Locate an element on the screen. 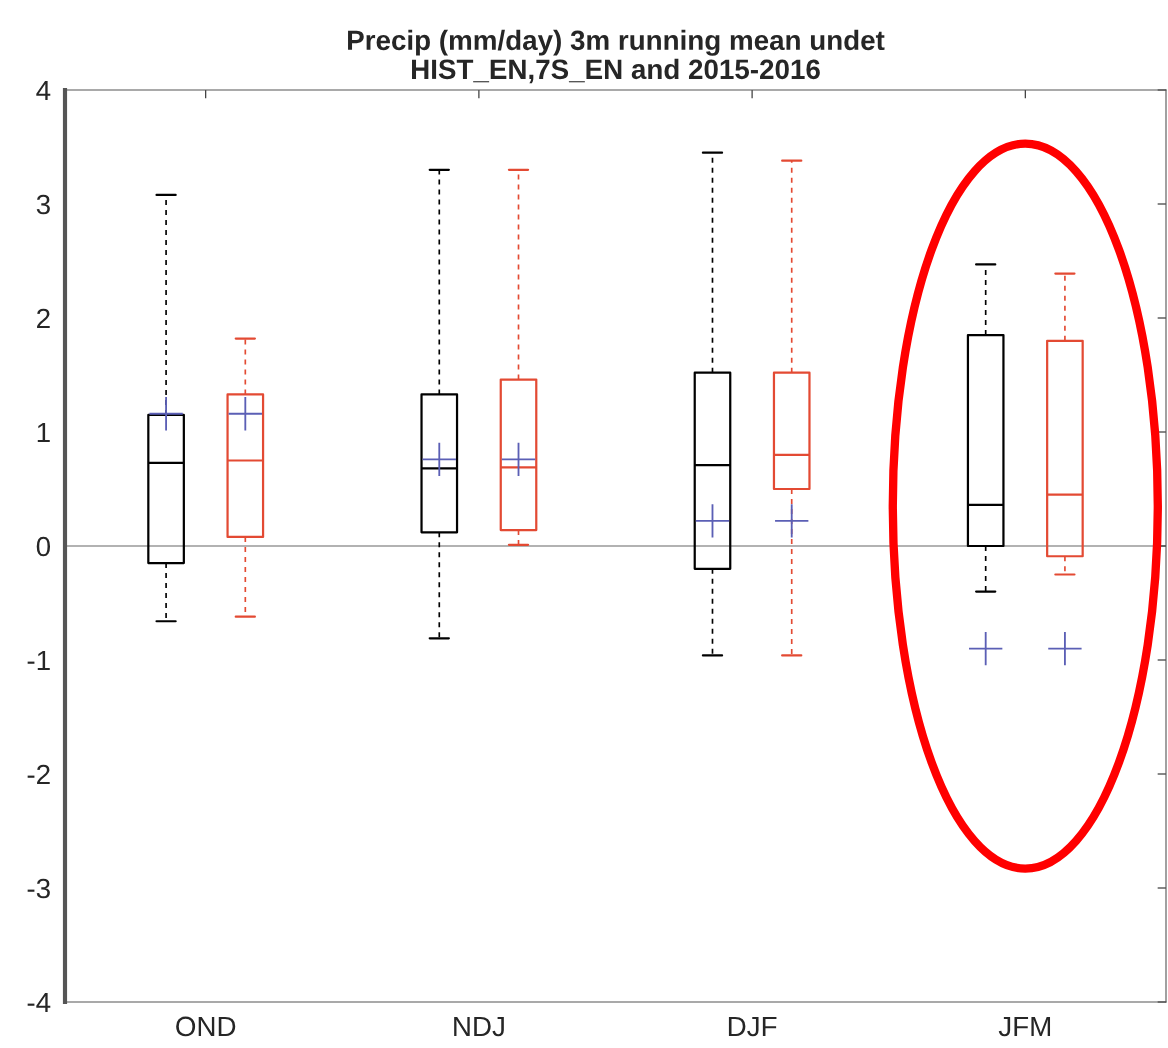 The height and width of the screenshot is (1048, 1168). y-tick-label: 2 is located at coordinates (43, 318).